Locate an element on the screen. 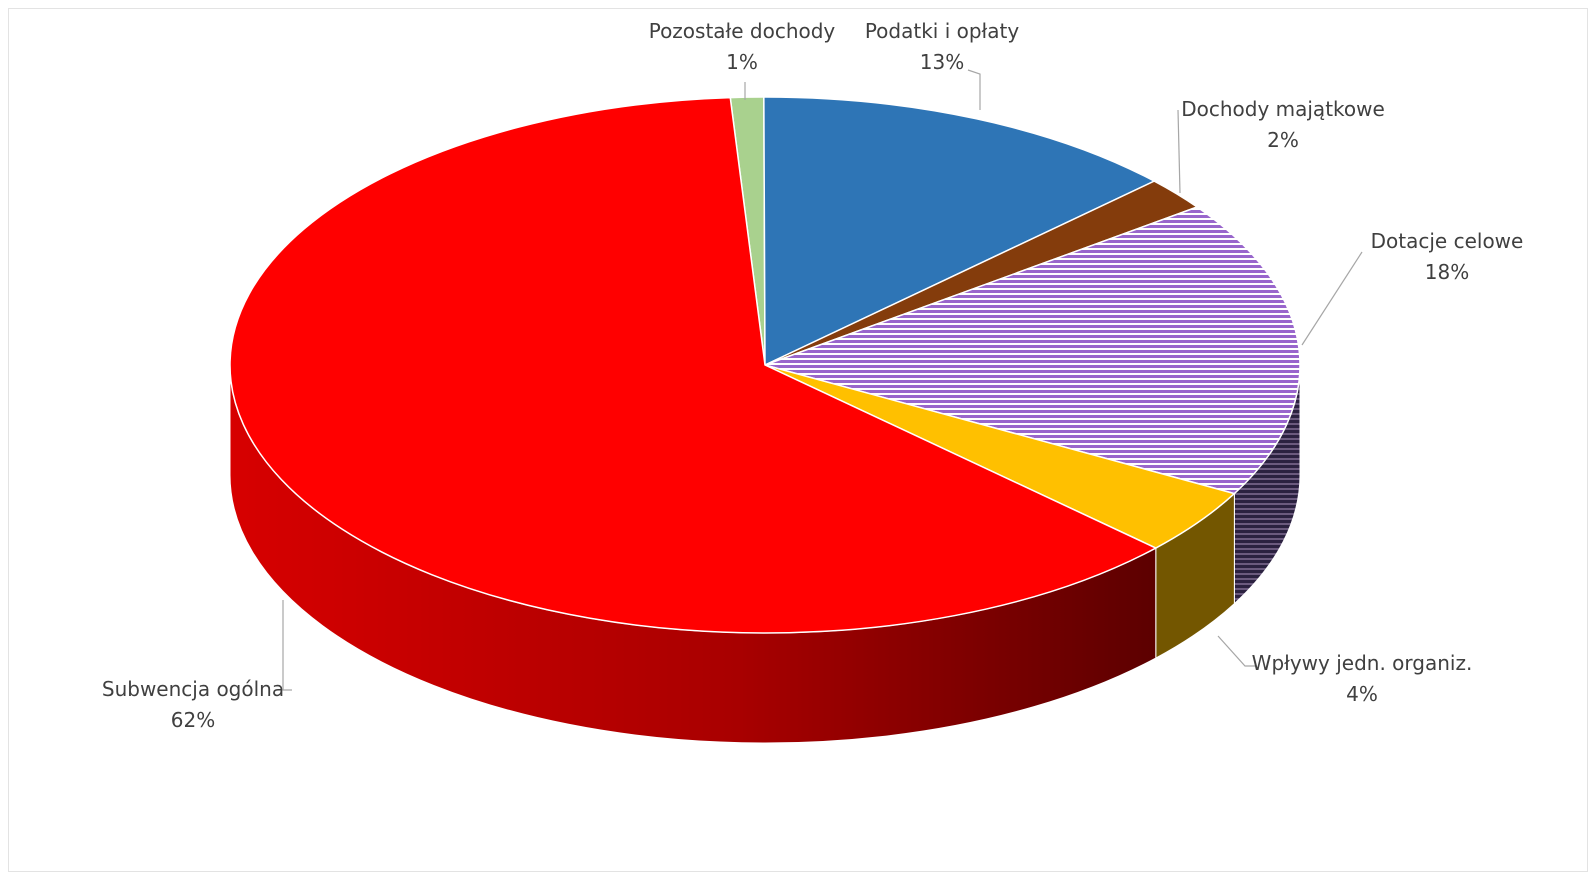 This screenshot has height=877, width=1595. data-label-percent-dotacje-celowe: 18% is located at coordinates (1447, 272).